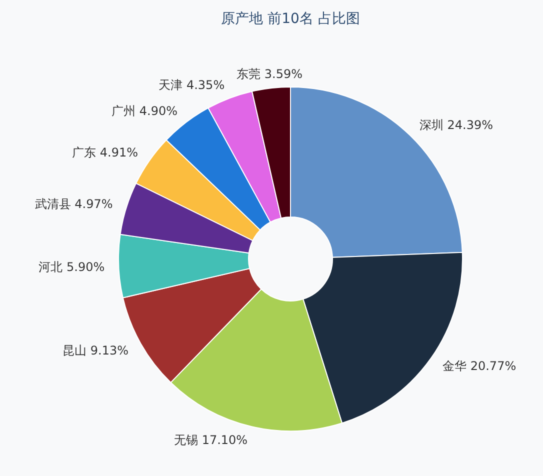  Describe the element at coordinates (290, 19) in the screenshot. I see `chart-title: 原产地 前10名 占比图` at that location.